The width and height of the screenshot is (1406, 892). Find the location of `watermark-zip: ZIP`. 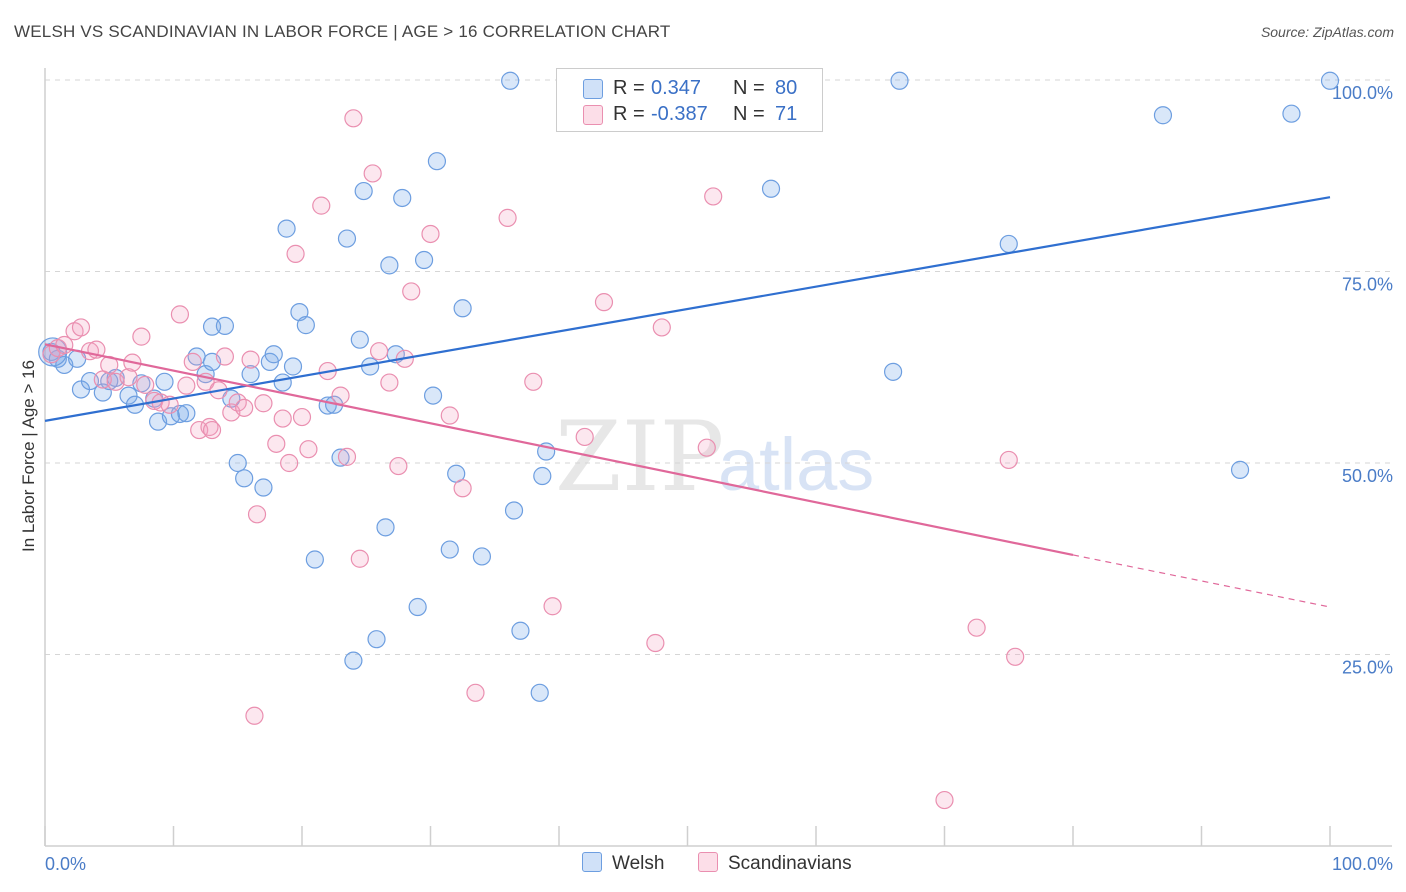

watermark-zip: ZIP is located at coordinates (639, 457).